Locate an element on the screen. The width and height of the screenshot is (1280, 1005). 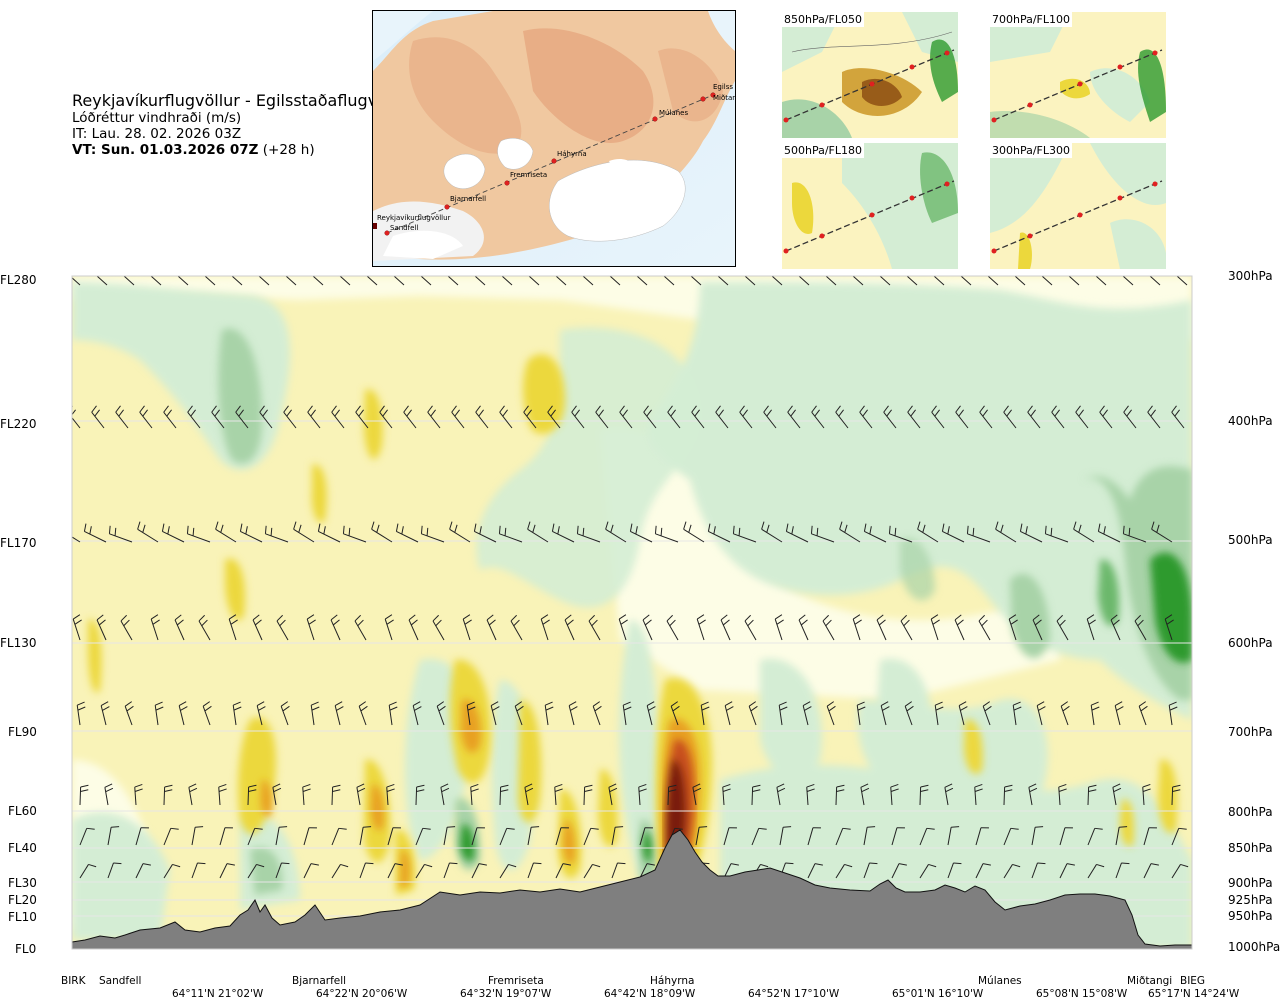
coord-label: 65°17'N 14°24'W is located at coordinates (1194, 994).